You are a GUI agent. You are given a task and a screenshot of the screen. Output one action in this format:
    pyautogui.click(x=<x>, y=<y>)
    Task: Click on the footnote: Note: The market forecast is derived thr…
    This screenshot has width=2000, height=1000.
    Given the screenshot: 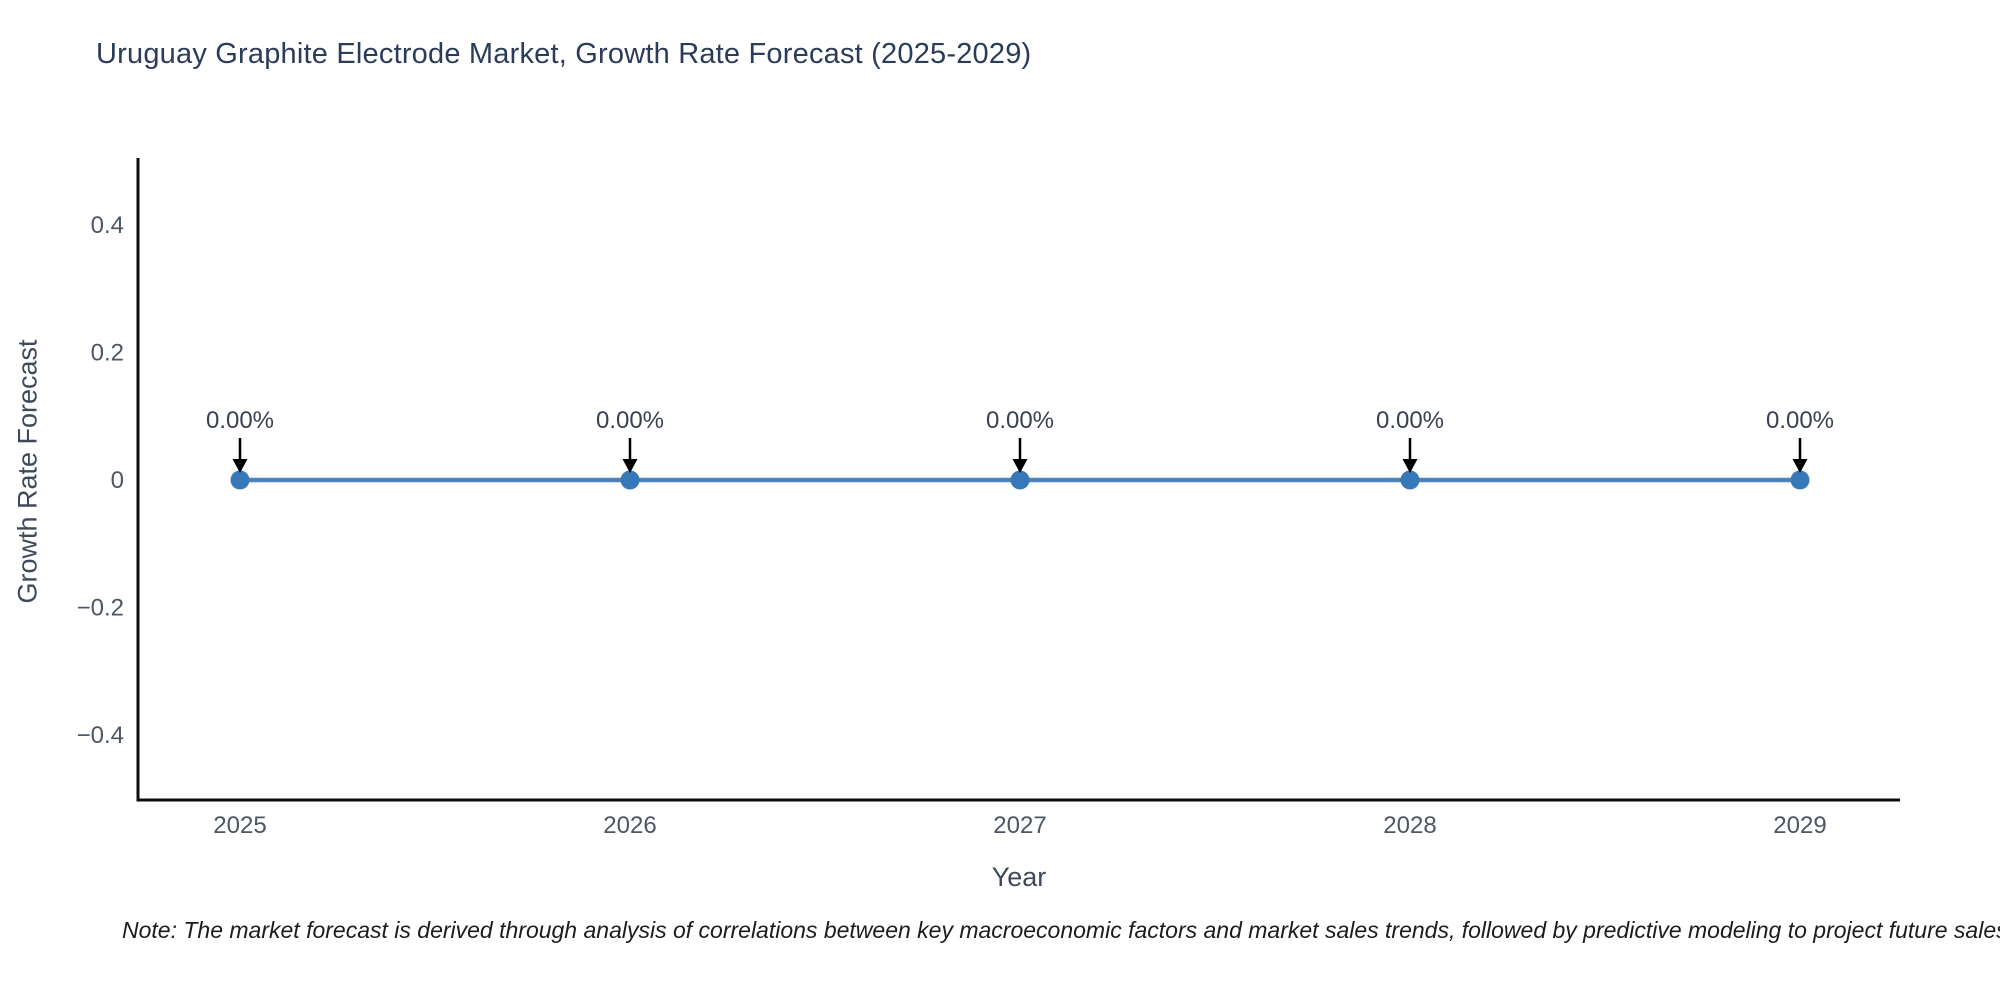 What is the action you would take?
    pyautogui.click(x=1061, y=930)
    